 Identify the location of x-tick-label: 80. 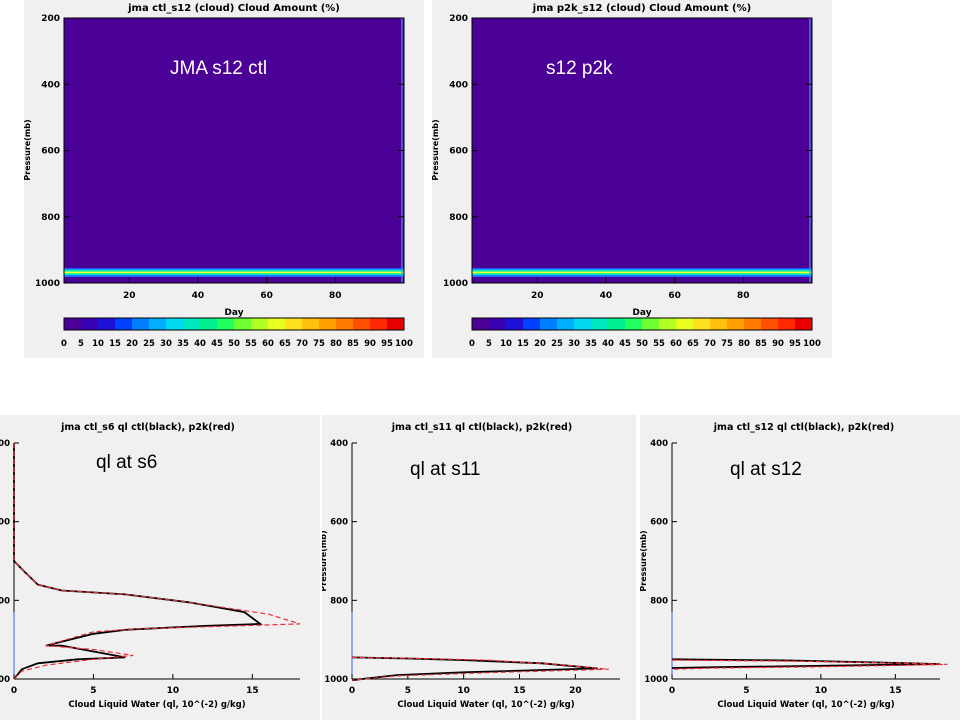
(743, 296).